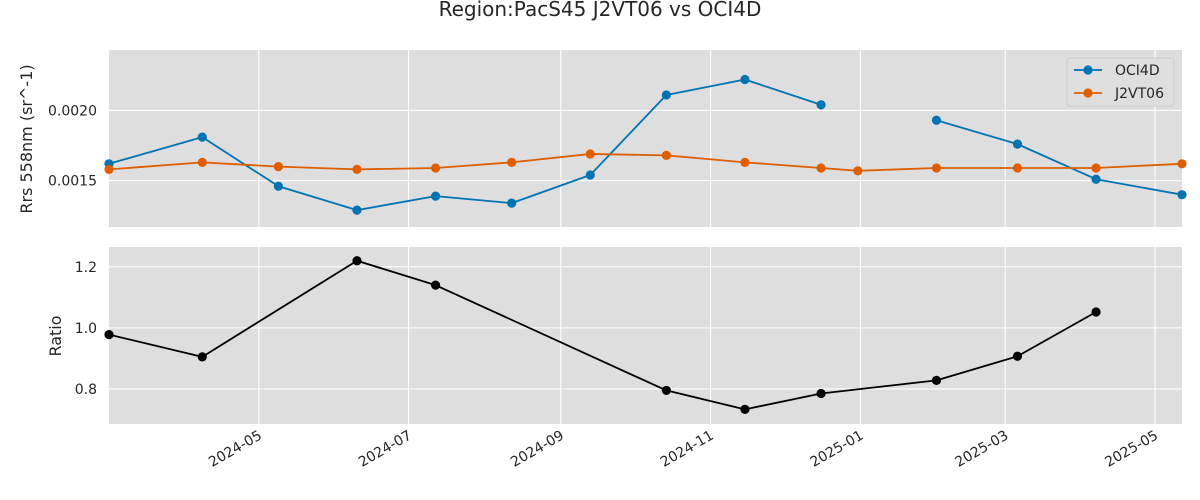  I want to click on x-tick-label: 2024-09, so click(537, 449).